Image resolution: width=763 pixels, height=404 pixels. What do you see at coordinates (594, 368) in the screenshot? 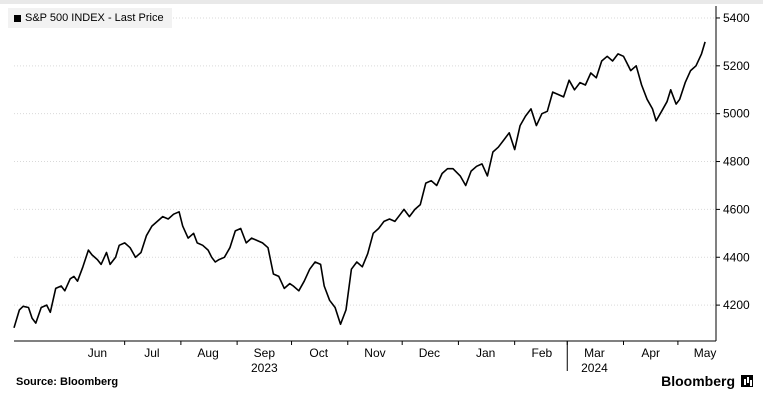
I see `year-label: 2024` at bounding box center [594, 368].